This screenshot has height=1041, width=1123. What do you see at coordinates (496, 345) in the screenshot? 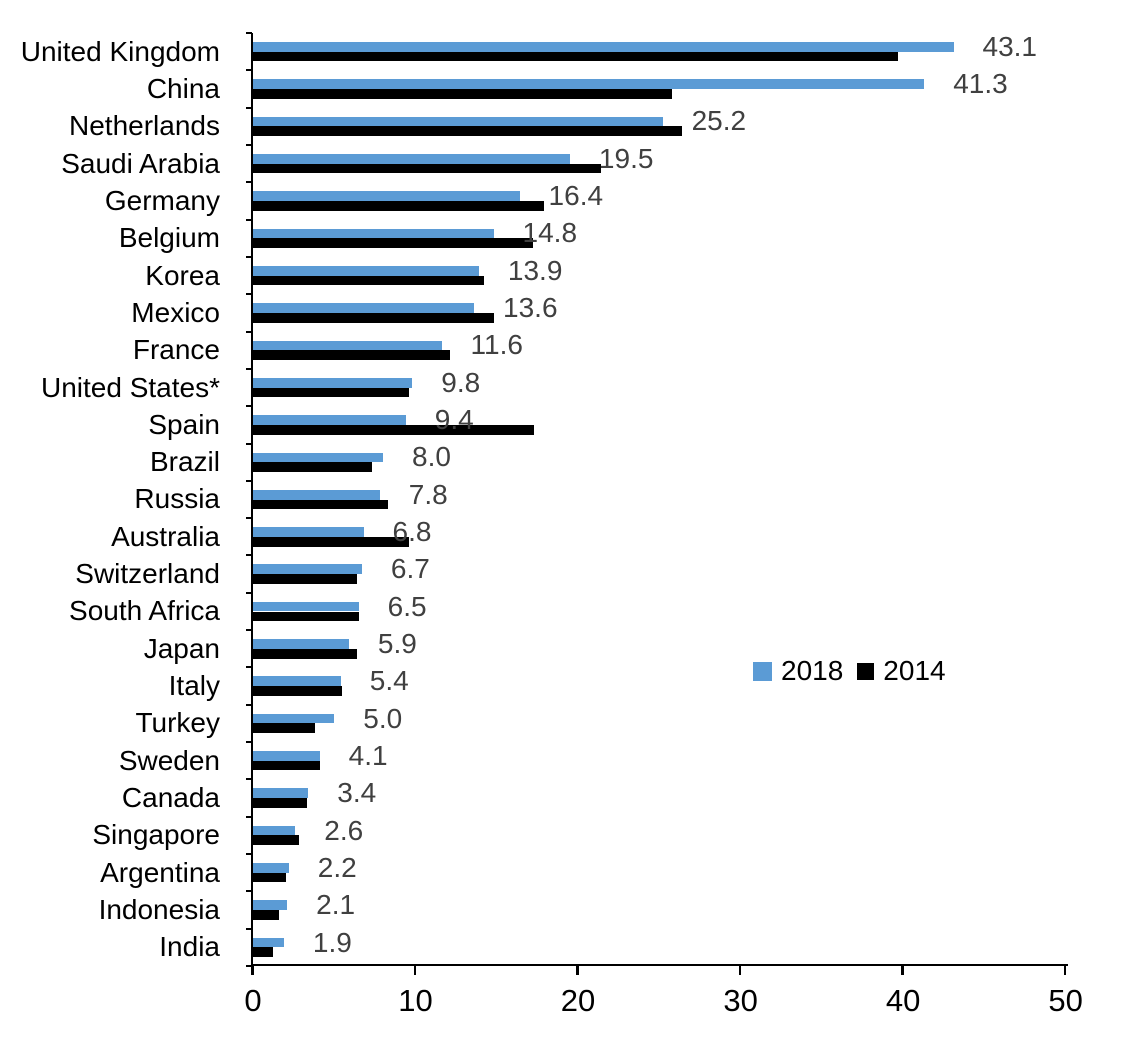
I see `data-label-2018: 11.6` at bounding box center [496, 345].